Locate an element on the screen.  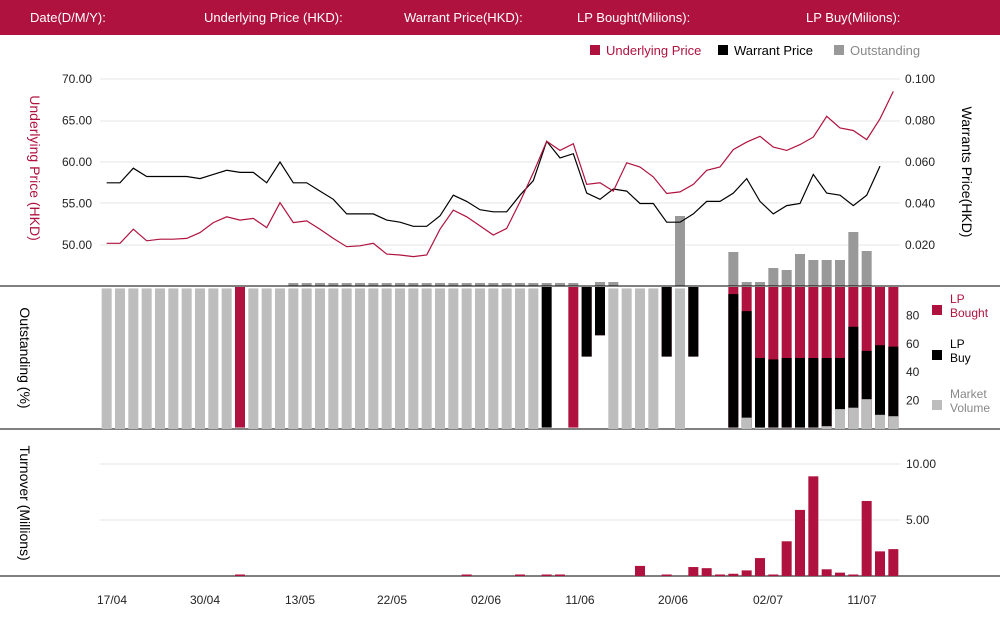
lp-buy-label: LP Buy(Milions): is located at coordinates (853, 17).